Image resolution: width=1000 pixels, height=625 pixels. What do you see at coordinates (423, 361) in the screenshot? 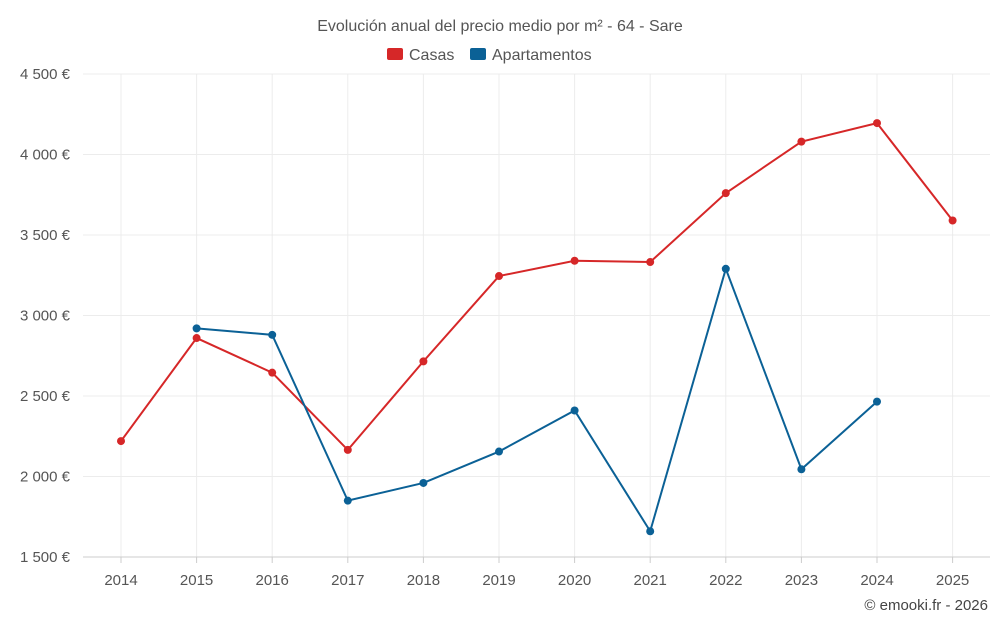
I see `data-point-casas-2018` at bounding box center [423, 361].